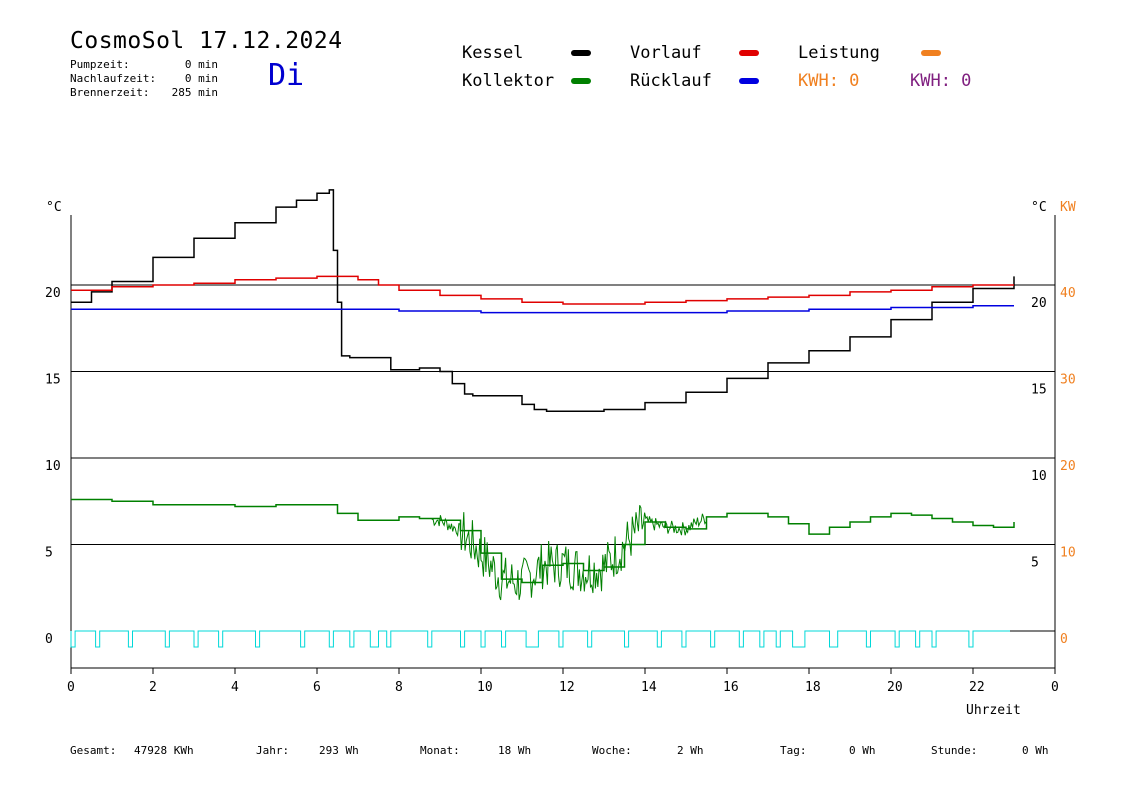 This screenshot has height=812, width=1148. I want to click on footer-jahr-label: Jahr:, so click(273, 750).